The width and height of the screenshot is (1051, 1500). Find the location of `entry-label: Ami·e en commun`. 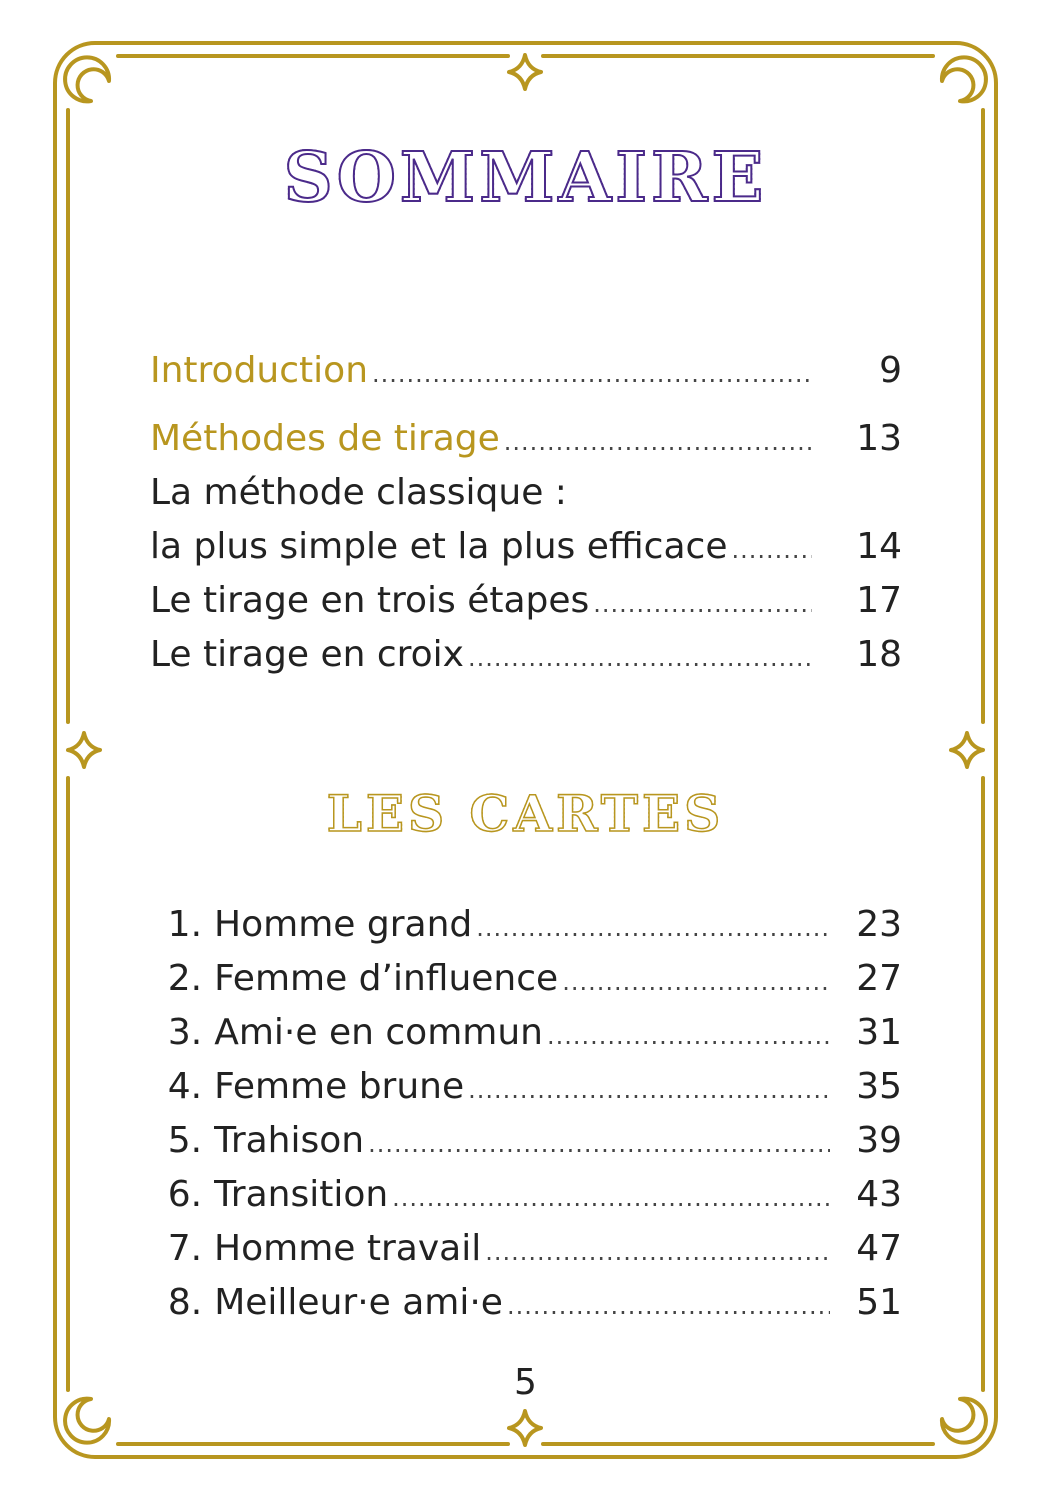

entry-label: Ami·e en commun is located at coordinates (378, 1032).